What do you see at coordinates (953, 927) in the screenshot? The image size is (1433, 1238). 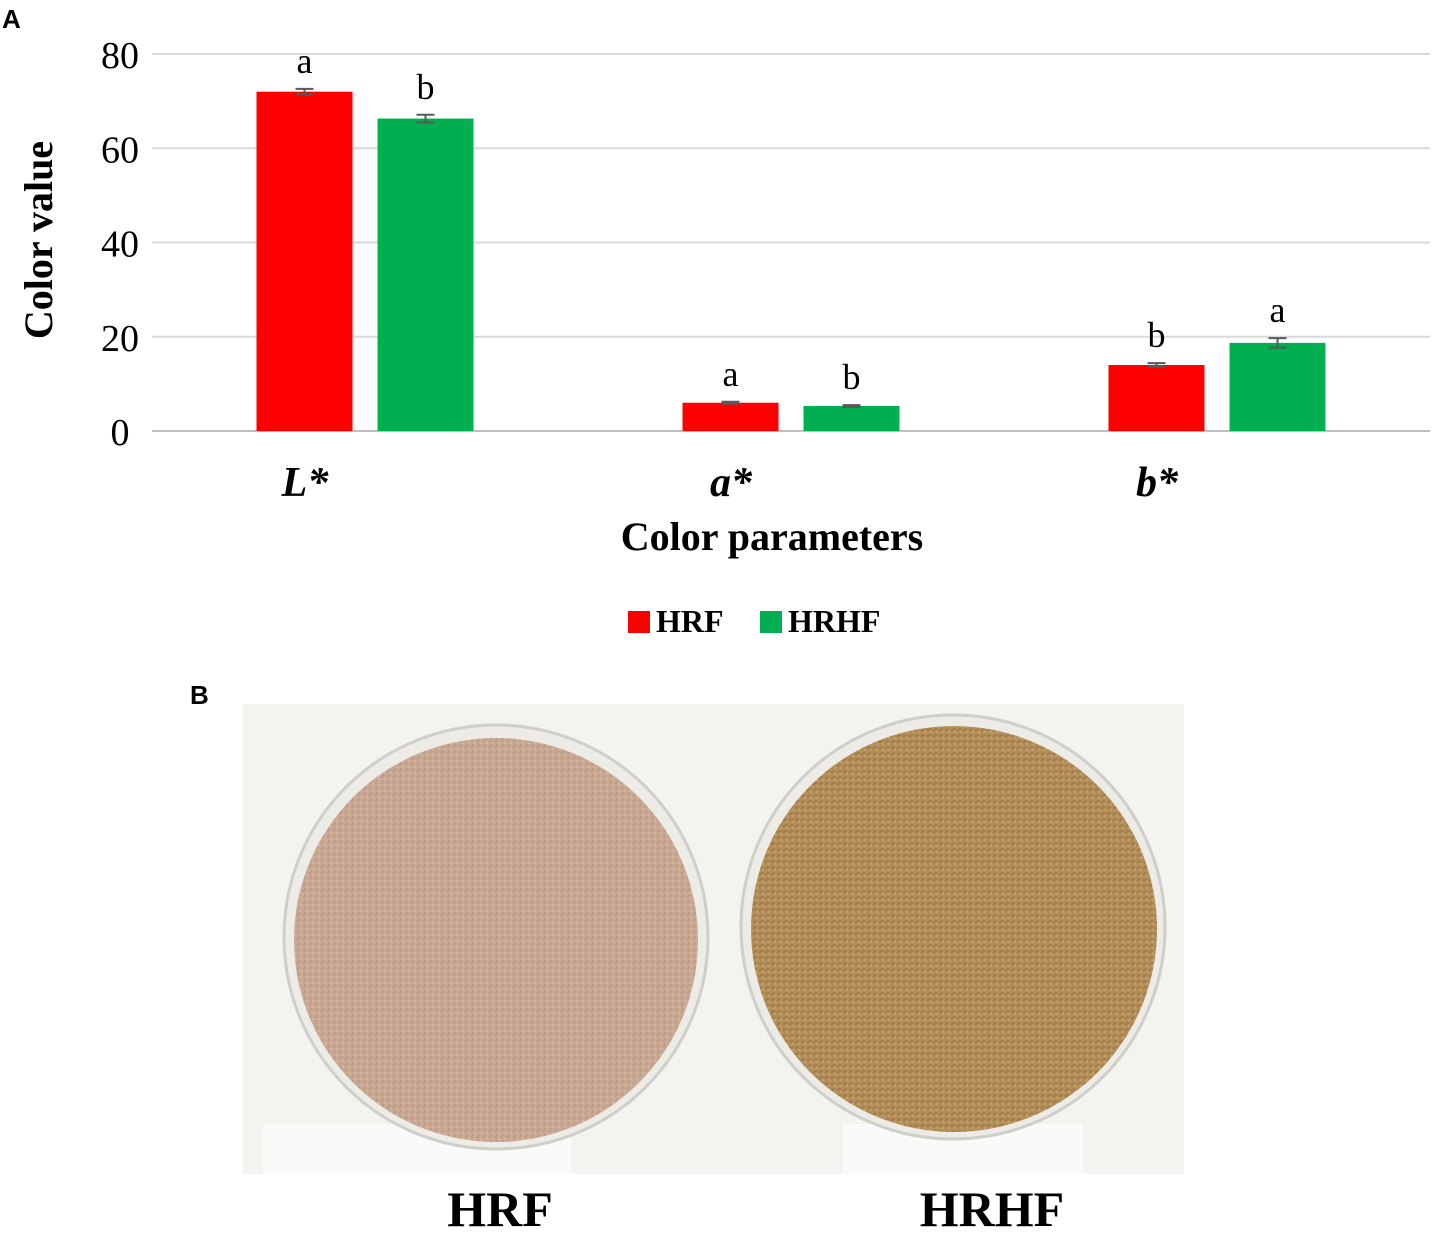 I see `dish-hrhf` at bounding box center [953, 927].